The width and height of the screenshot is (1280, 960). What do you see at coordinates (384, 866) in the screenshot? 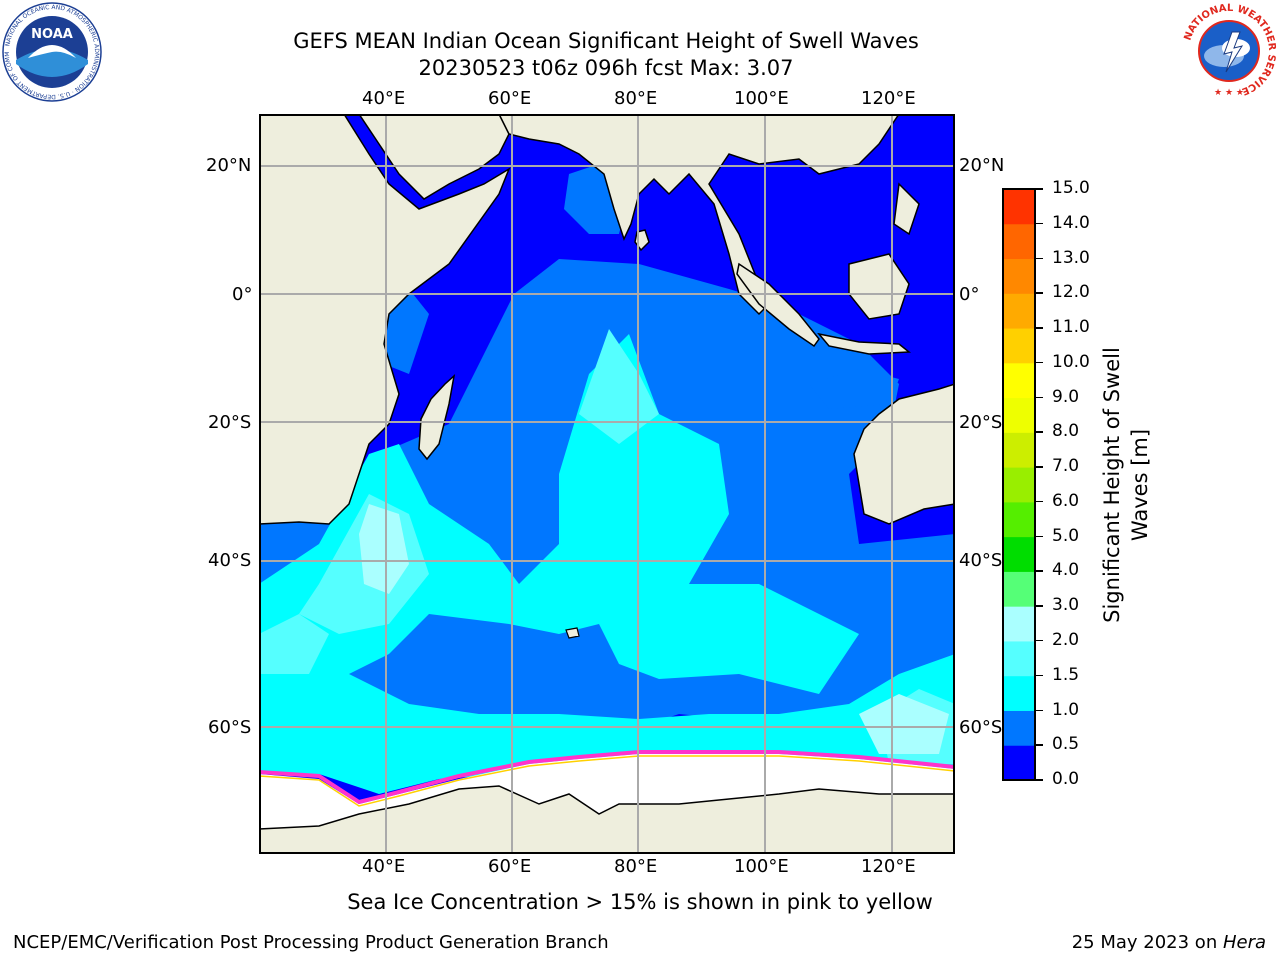
I see `lon-label-bottom: 40°E` at bounding box center [384, 866].